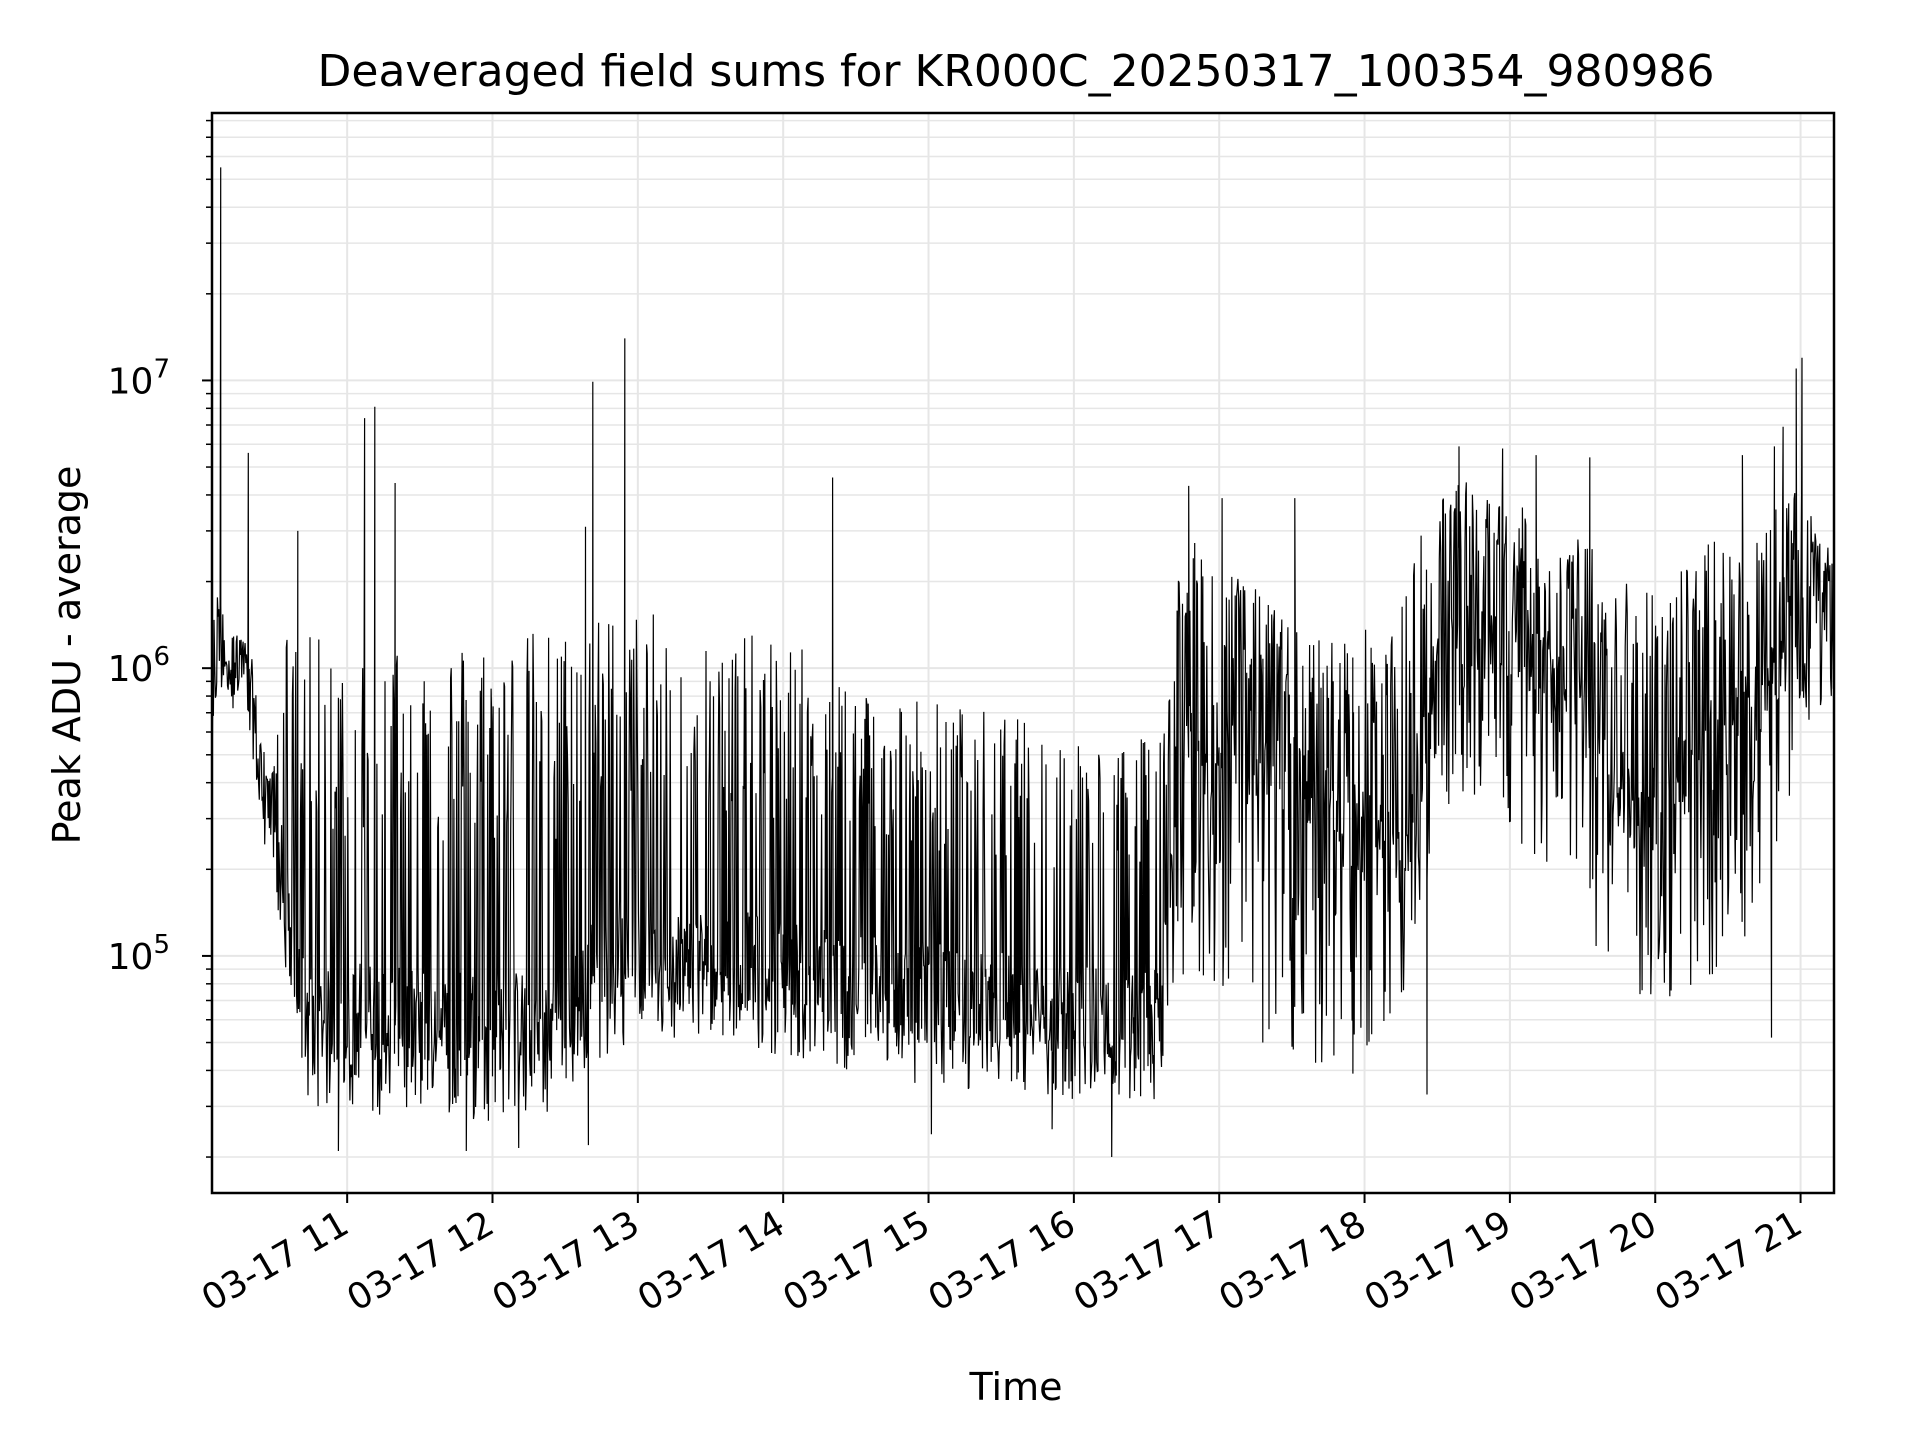 This screenshot has width=1920, height=1444. I want to click on y-tick-label: 10⁶, so click(139, 666).